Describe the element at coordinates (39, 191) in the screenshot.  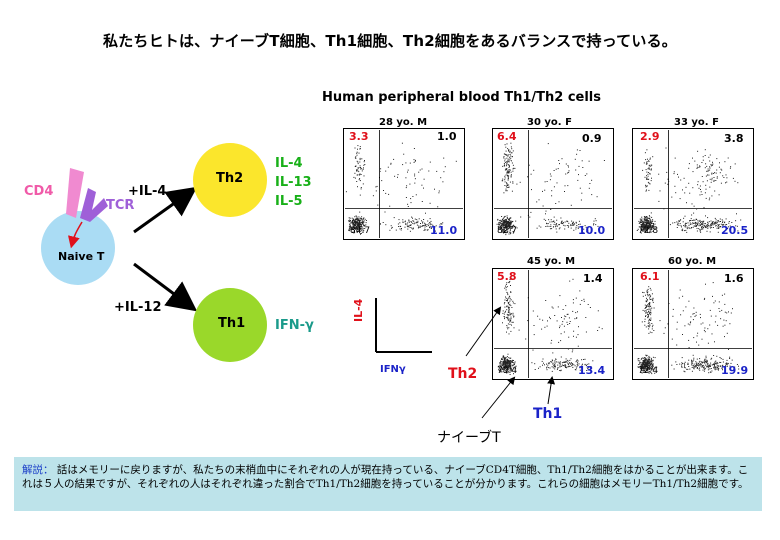
I see `cd4-label: CD4` at that location.